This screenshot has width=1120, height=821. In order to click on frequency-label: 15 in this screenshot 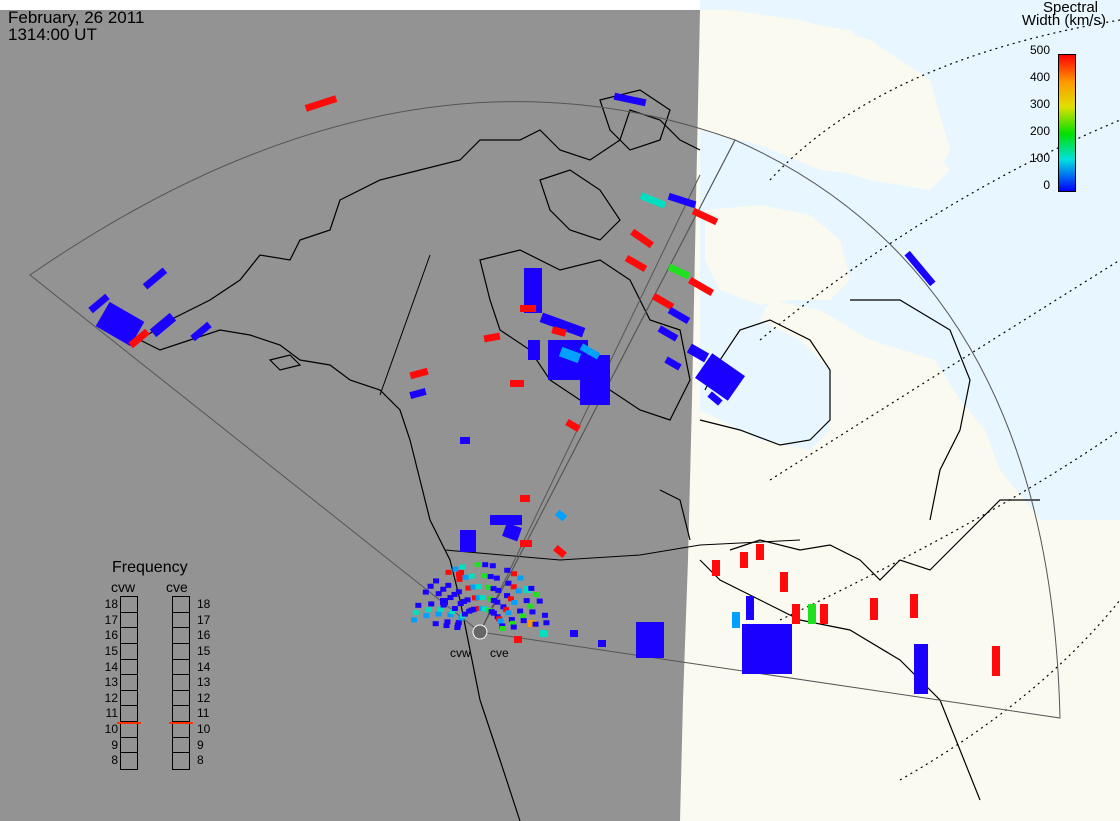, I will do `click(111, 650)`.